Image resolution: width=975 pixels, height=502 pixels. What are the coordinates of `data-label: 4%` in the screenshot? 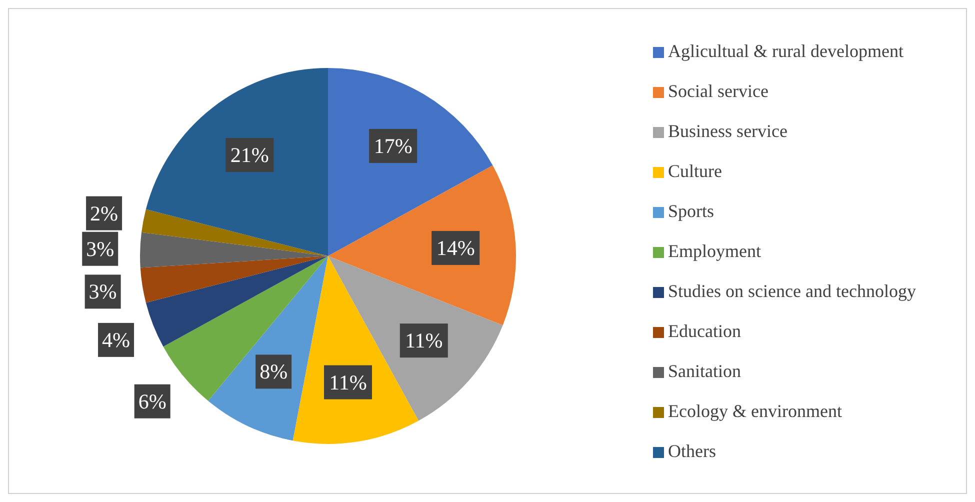 It's located at (116, 340).